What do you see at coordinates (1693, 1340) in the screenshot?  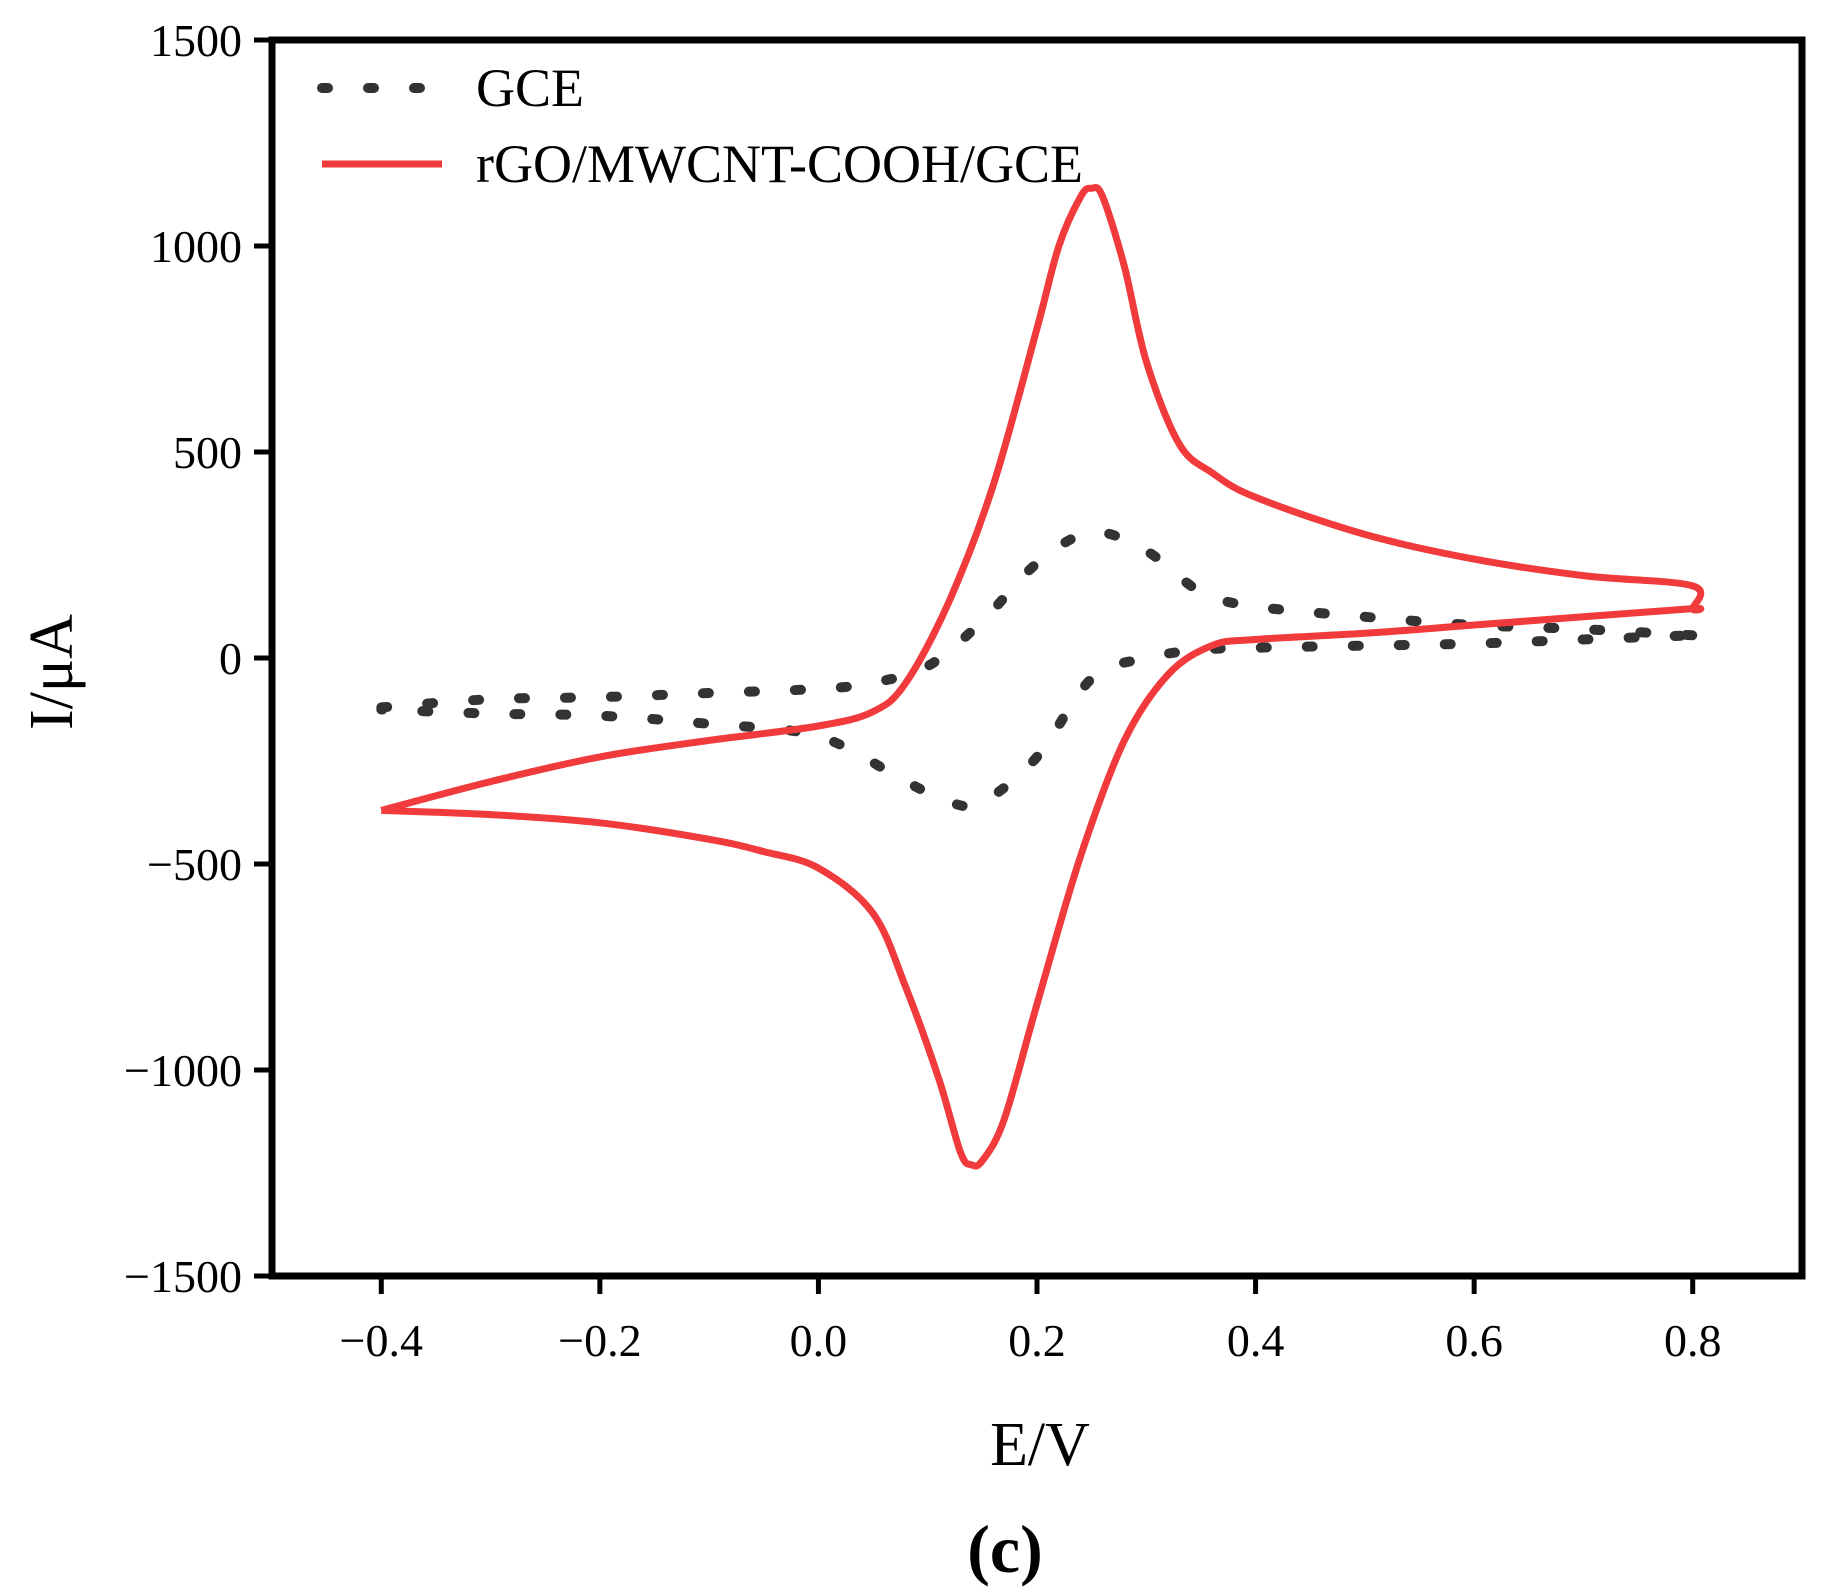 I see `x-tick-label: 0.8` at bounding box center [1693, 1340].